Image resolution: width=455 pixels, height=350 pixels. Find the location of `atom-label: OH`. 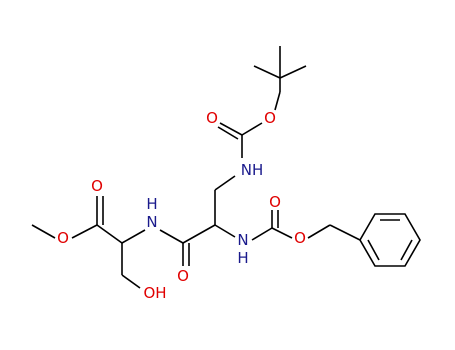

atom-label: OH is located at coordinates (154, 293).